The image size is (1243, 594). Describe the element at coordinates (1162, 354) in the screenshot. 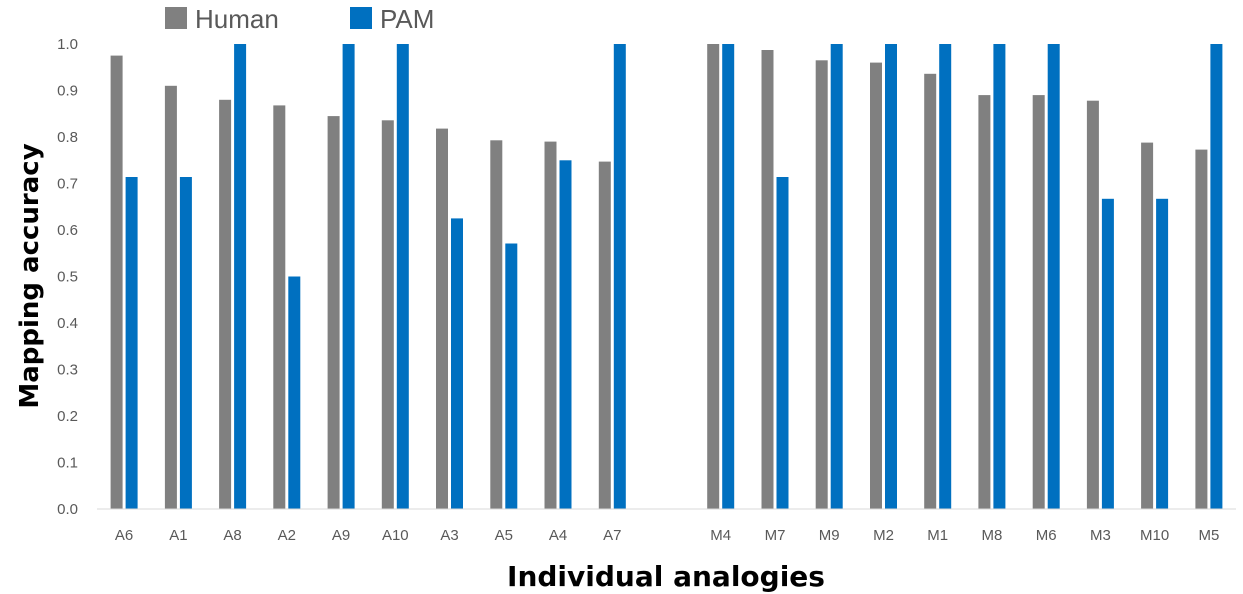

I see `bar-pam-m10` at that location.